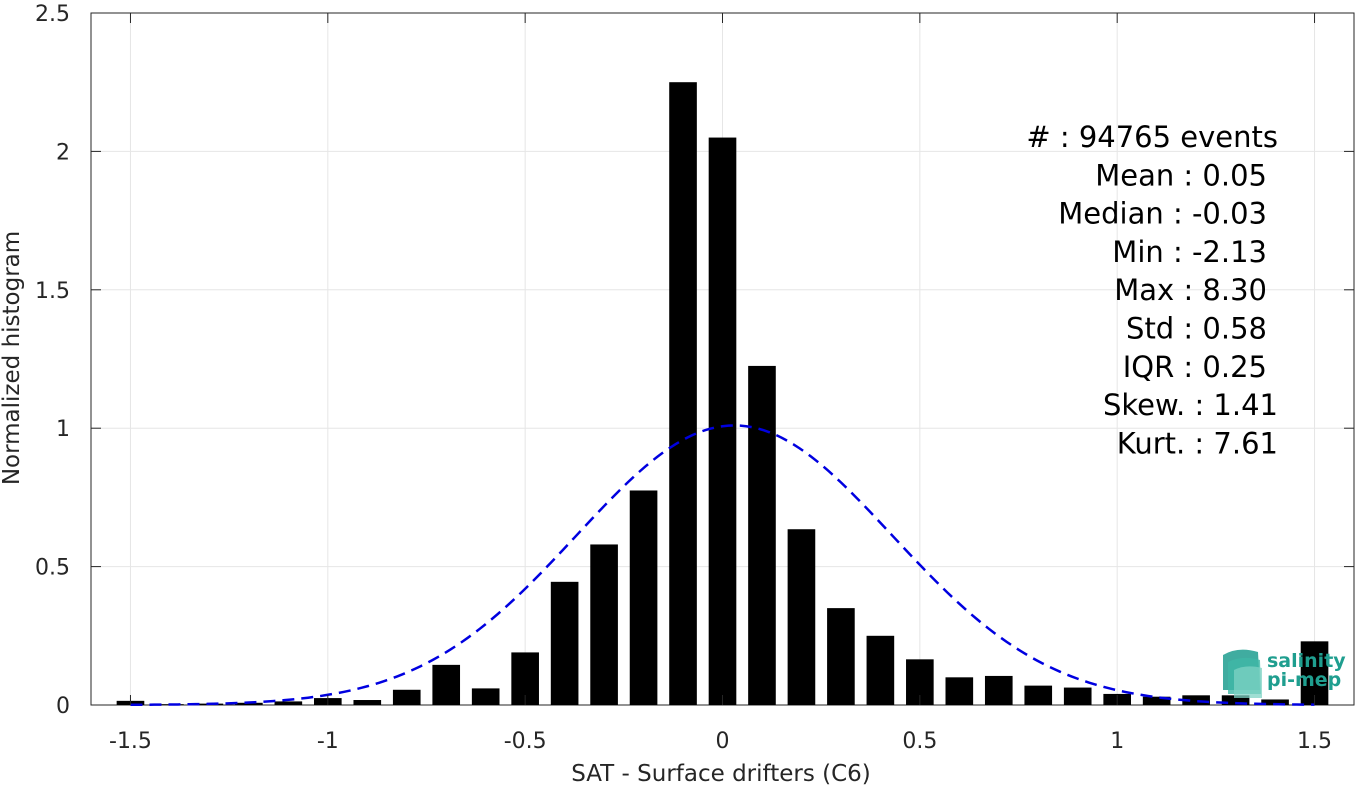  Describe the element at coordinates (130, 741) in the screenshot. I see `x-tick-label-0: -1.5` at that location.